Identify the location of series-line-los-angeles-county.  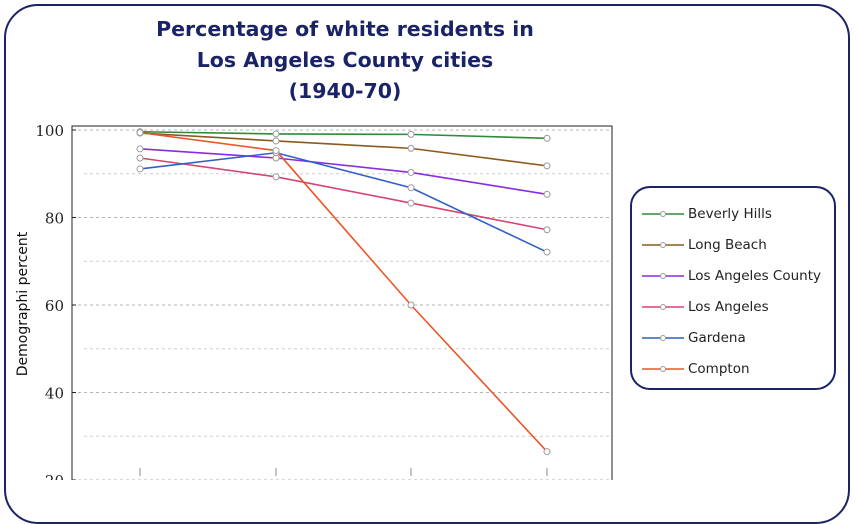
(343, 172).